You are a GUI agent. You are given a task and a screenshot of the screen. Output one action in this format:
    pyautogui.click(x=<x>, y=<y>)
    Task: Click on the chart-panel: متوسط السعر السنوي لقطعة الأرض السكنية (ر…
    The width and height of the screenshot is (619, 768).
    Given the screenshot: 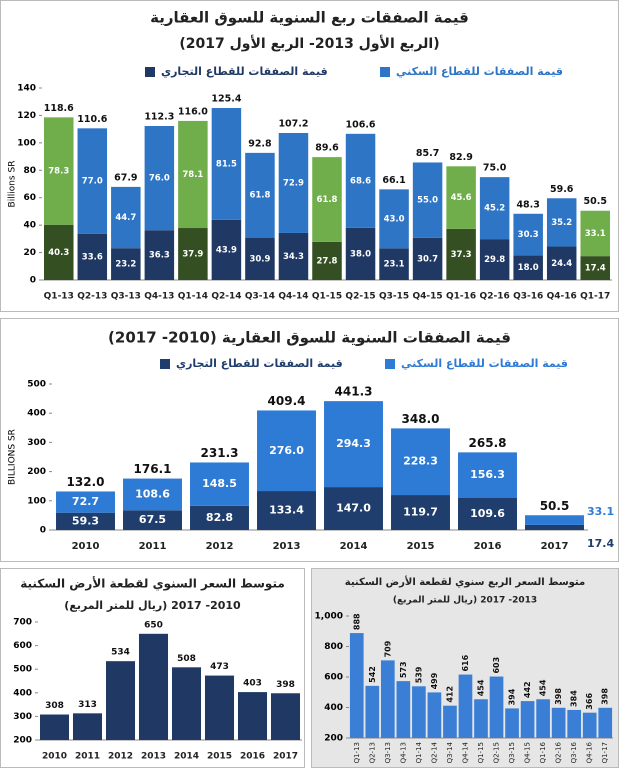 What is the action you would take?
    pyautogui.click(x=152, y=668)
    